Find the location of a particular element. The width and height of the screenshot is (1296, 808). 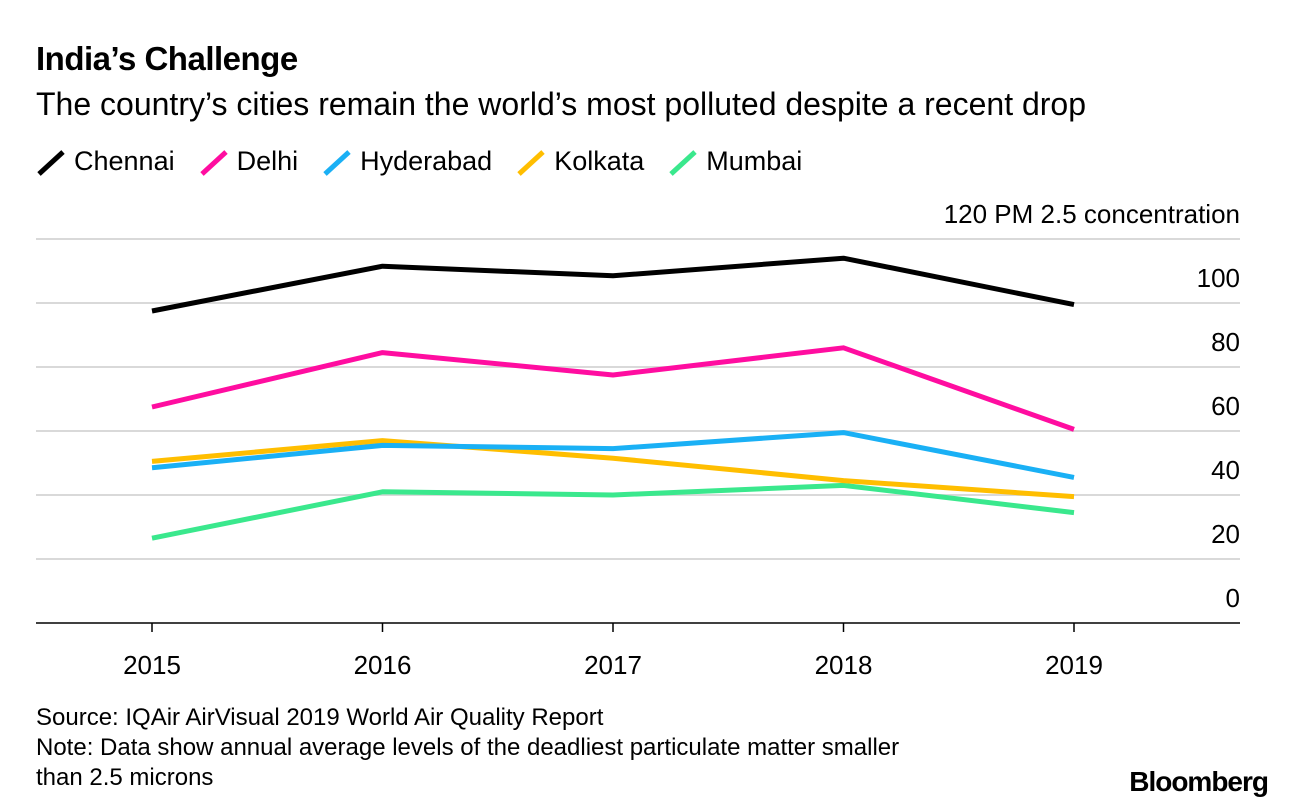

series-line-chennai is located at coordinates (613, 284).